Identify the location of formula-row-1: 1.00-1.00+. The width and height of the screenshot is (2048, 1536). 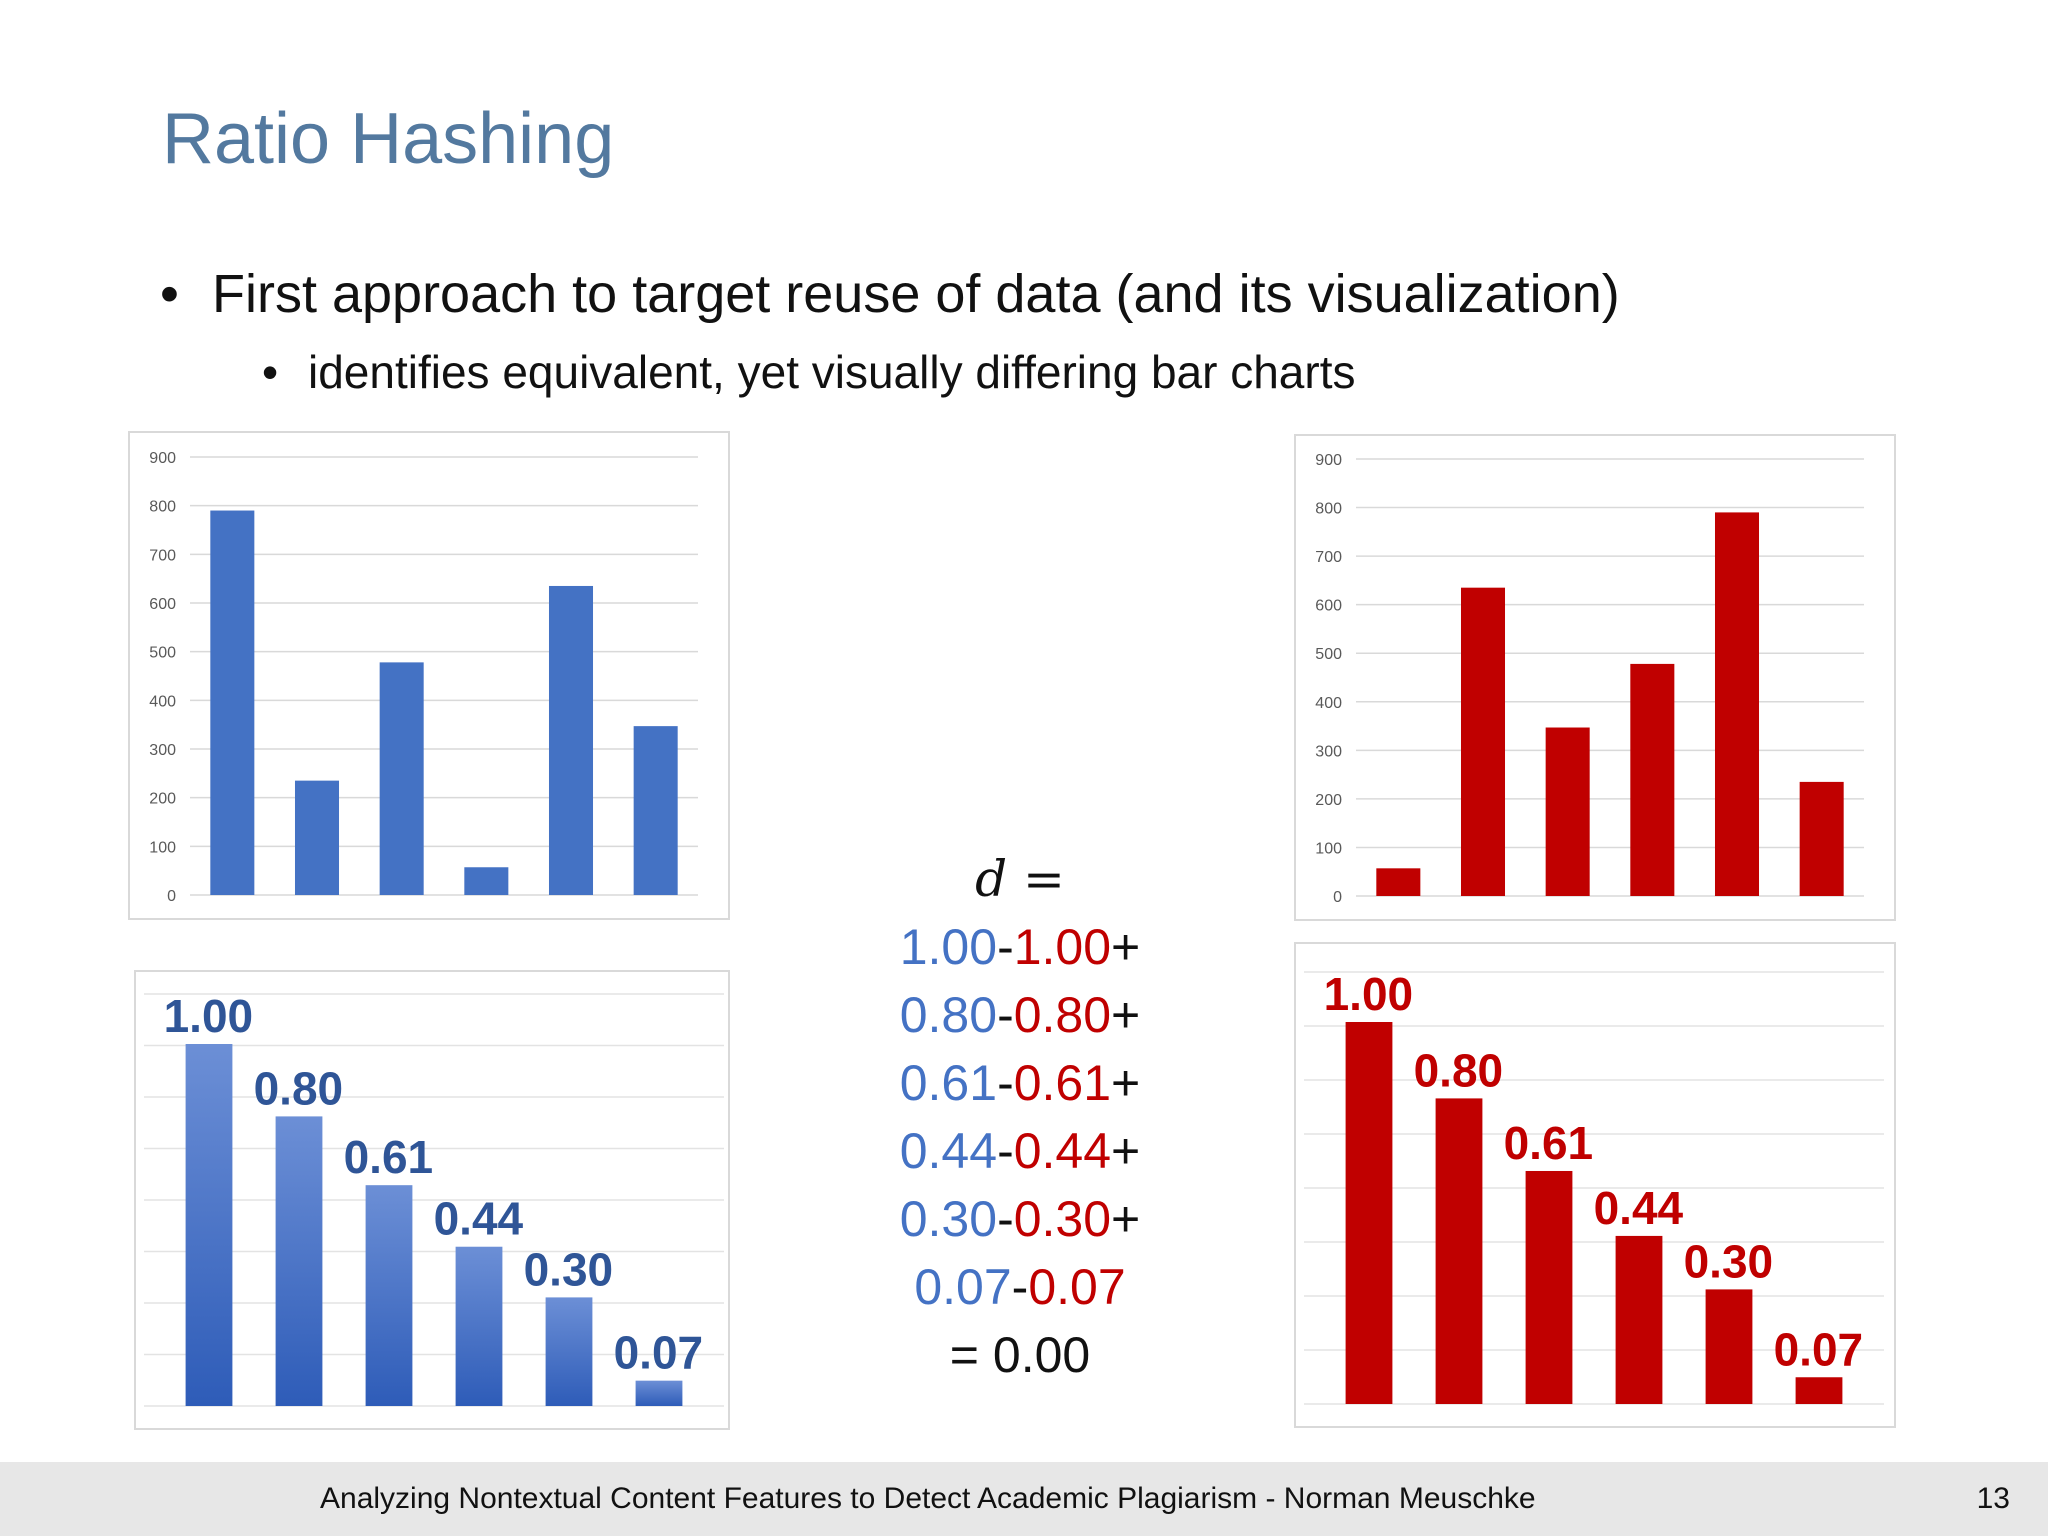
(1020, 947).